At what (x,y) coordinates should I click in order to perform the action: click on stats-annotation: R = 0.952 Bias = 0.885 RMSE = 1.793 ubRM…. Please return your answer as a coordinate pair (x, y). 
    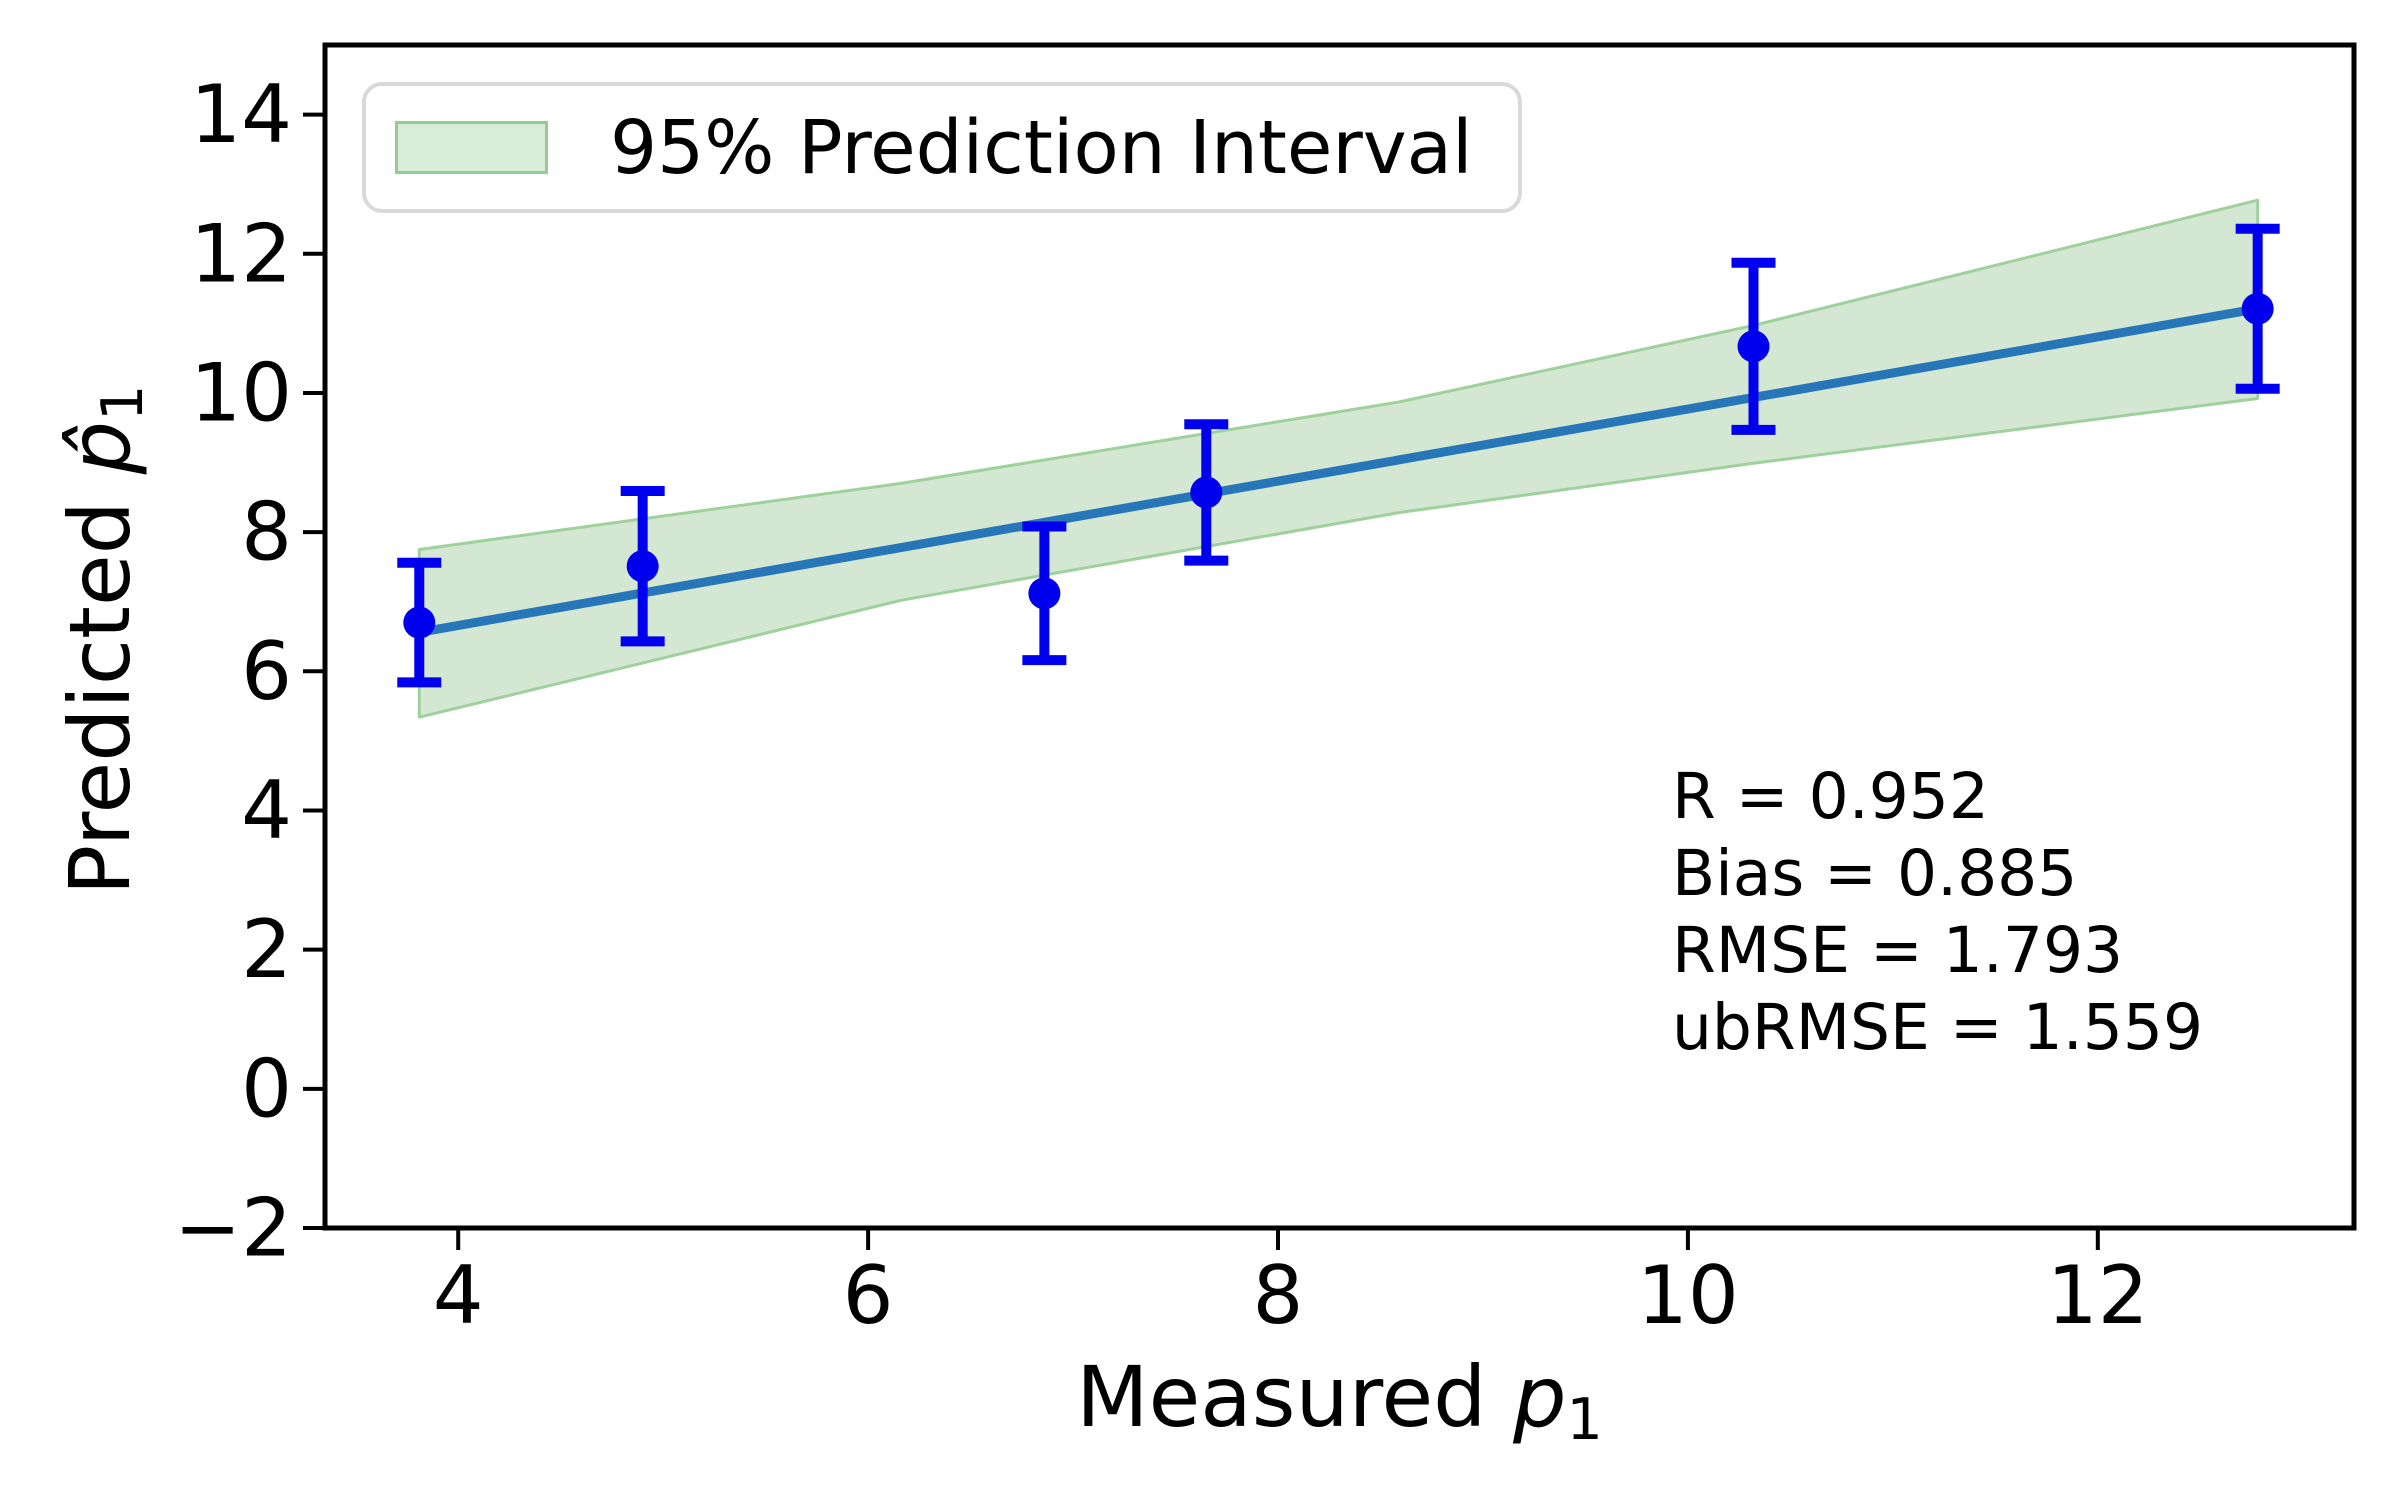
    Looking at the image, I should click on (1937, 912).